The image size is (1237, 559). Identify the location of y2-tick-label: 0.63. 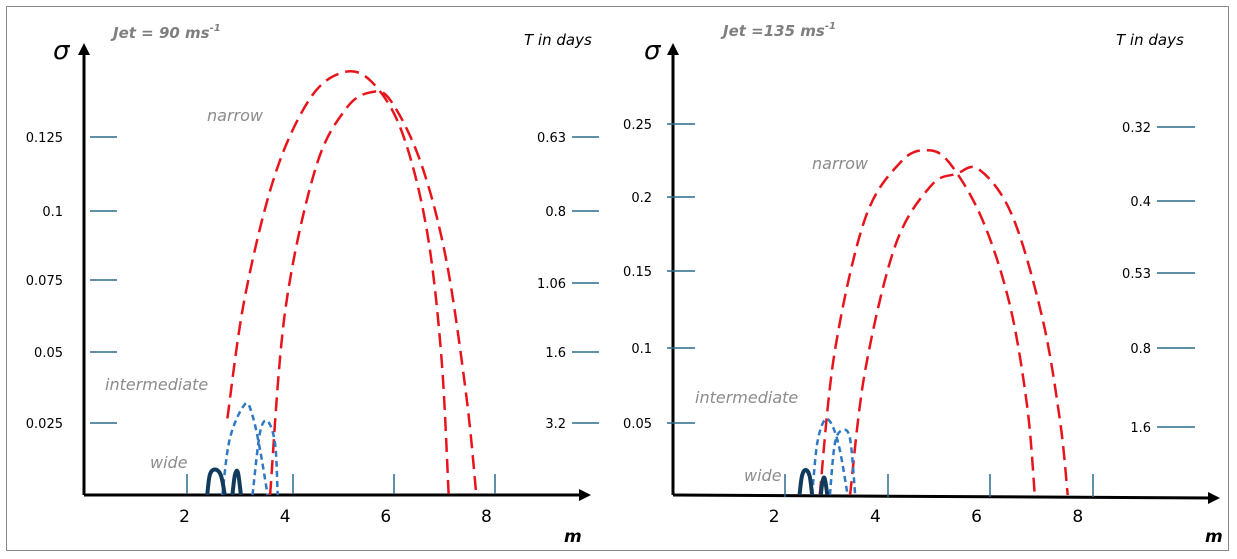
(551, 138).